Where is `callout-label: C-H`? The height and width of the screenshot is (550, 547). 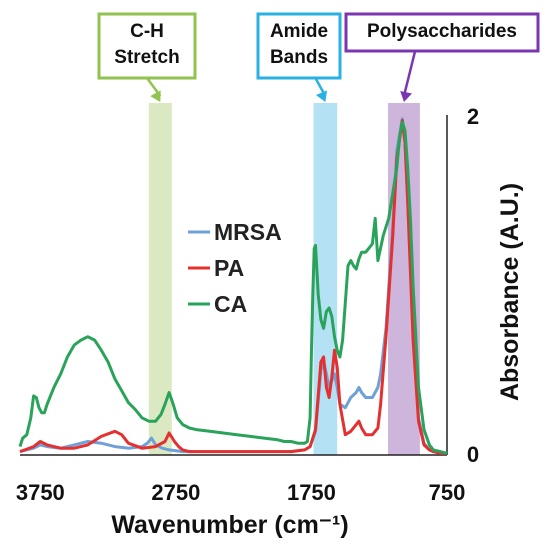 callout-label: C-H is located at coordinates (147, 31).